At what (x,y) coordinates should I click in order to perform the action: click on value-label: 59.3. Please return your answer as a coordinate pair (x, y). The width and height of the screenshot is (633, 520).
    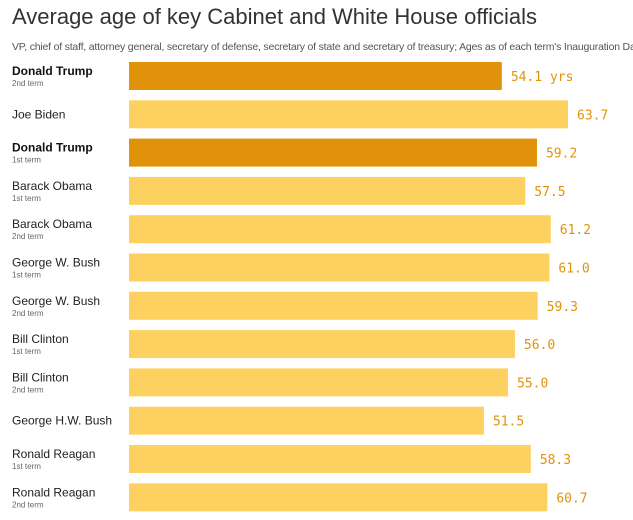
    Looking at the image, I should click on (562, 307).